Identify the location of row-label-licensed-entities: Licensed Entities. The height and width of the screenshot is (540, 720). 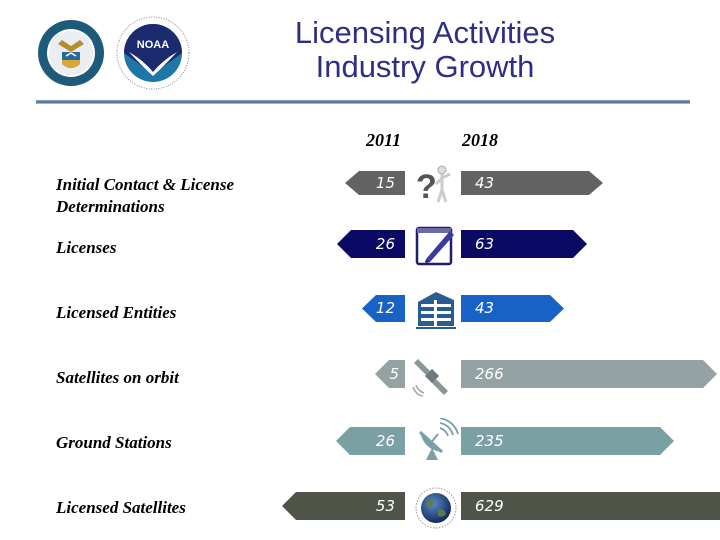
(116, 312).